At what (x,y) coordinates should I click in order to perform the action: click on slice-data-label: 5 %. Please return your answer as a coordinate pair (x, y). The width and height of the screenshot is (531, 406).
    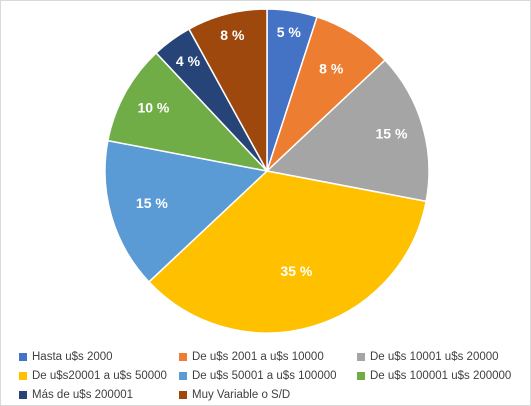
    Looking at the image, I should click on (289, 32).